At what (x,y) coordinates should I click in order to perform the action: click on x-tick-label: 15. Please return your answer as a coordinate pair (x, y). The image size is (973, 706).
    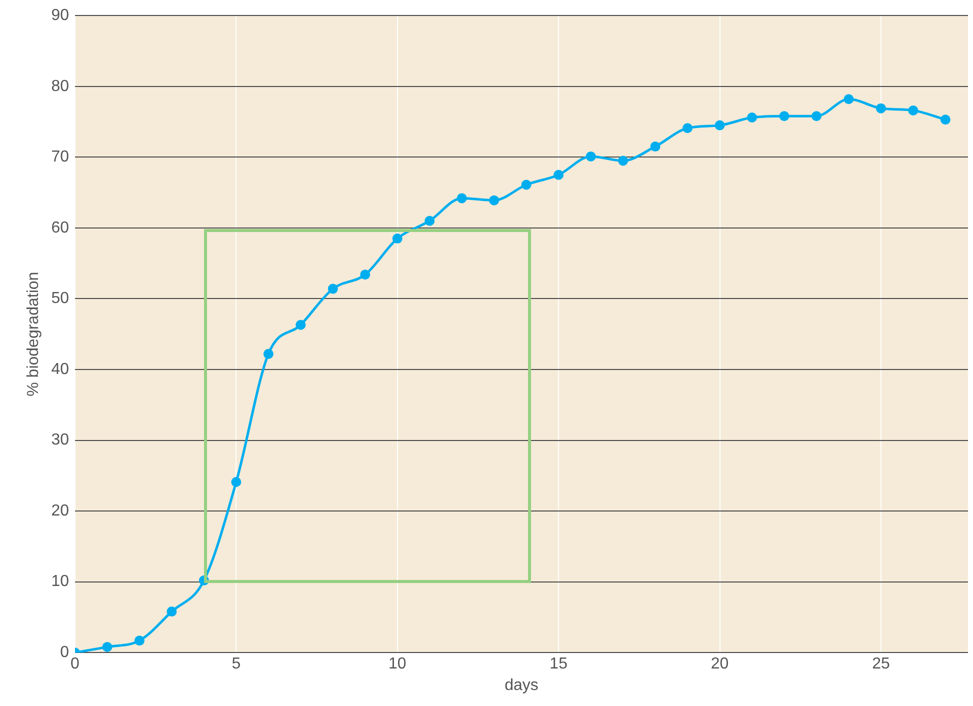
    Looking at the image, I should click on (559, 664).